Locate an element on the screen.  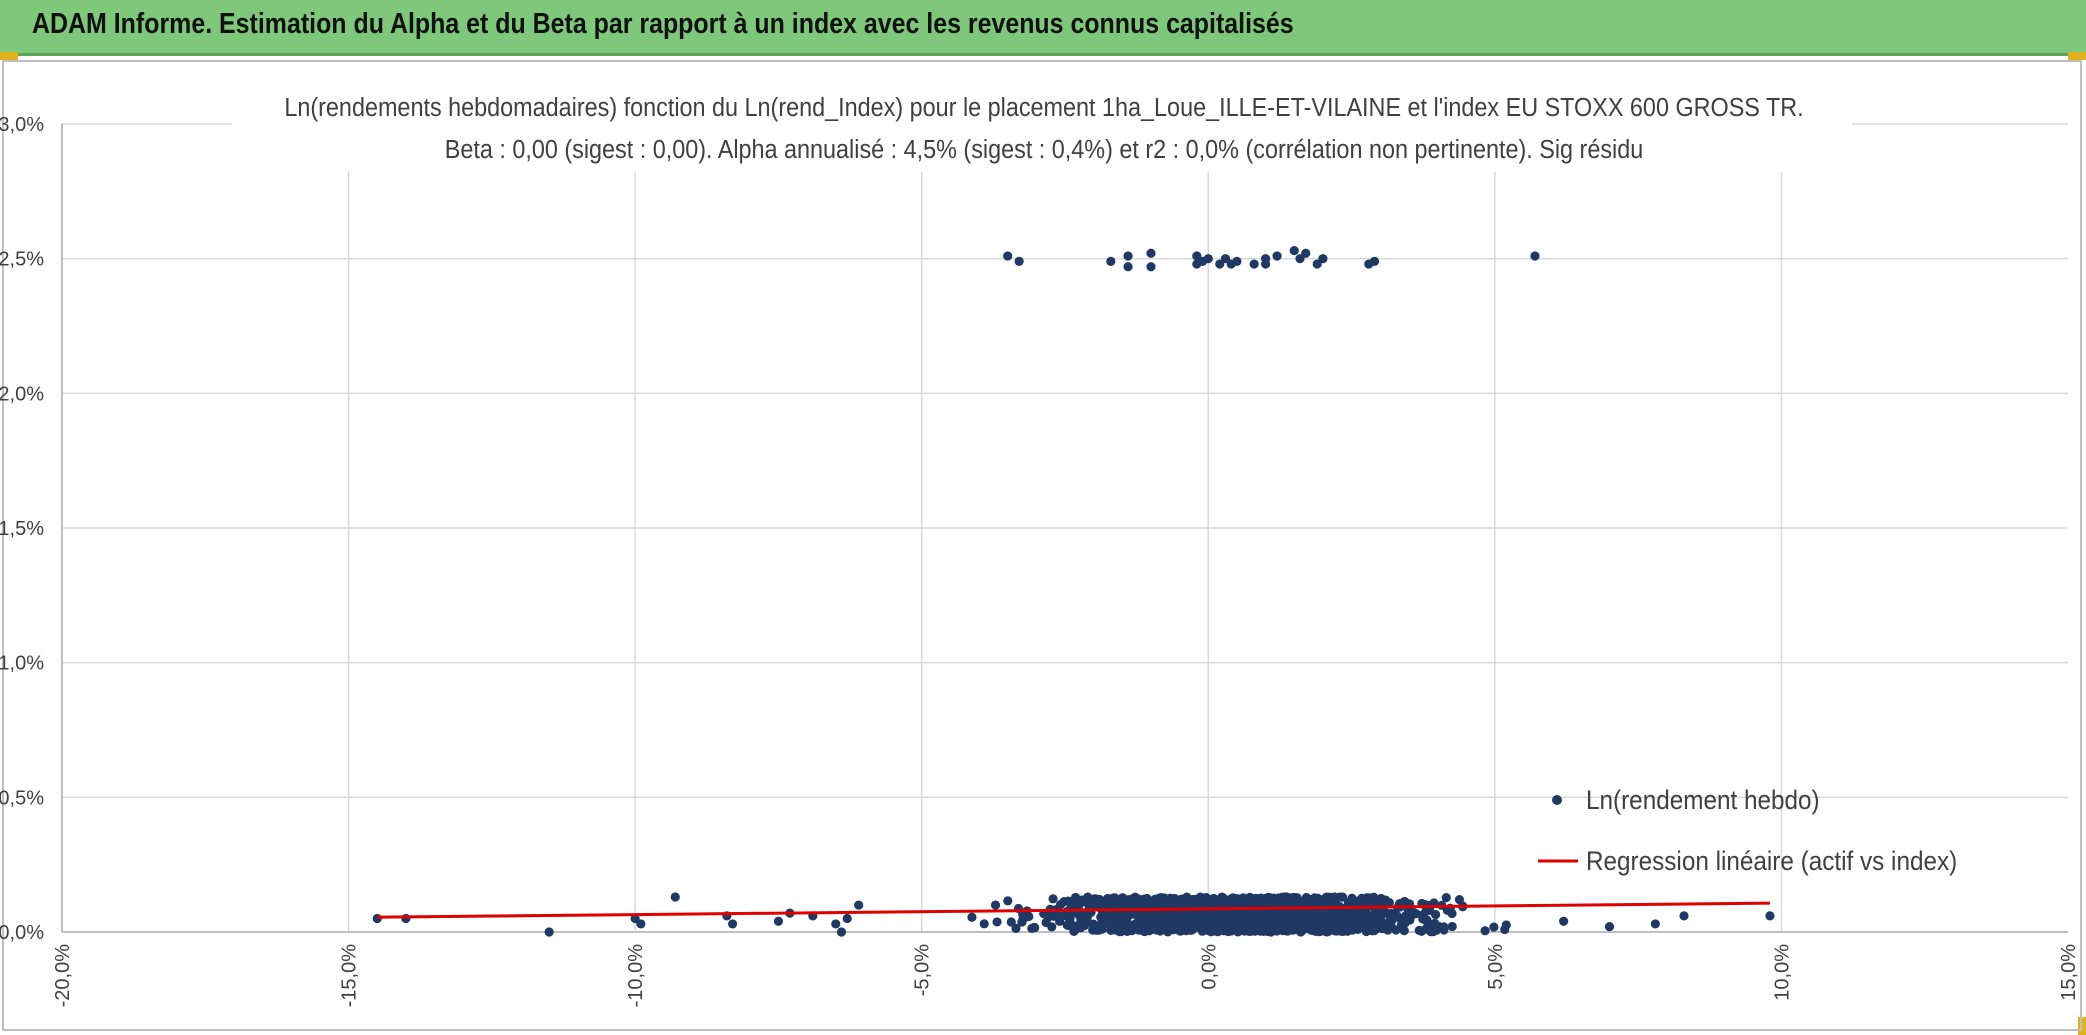
y-tick-label: 1,5% is located at coordinates (22, 529).